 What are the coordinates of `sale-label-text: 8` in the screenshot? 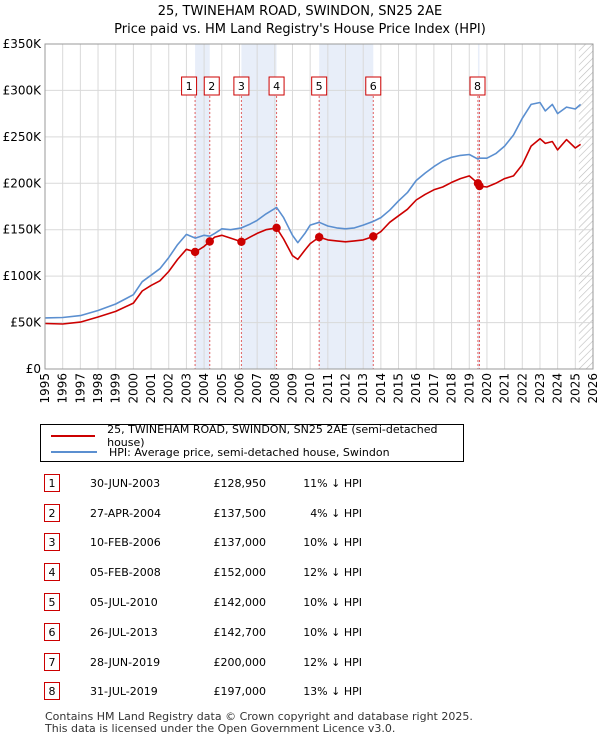 It's located at (477, 86).